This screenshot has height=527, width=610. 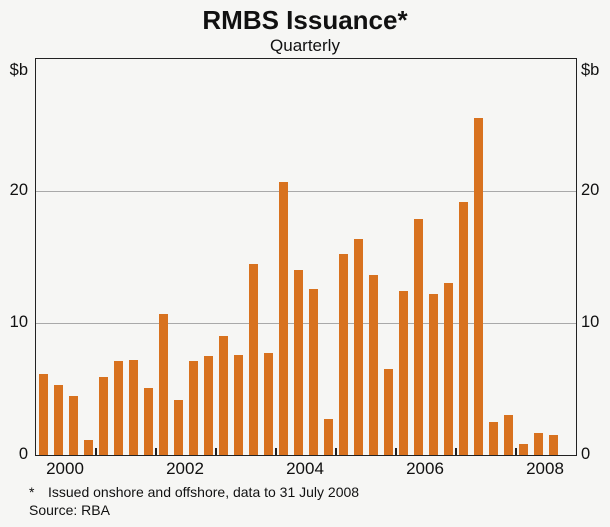 I want to click on bar-2008Q3, so click(x=553, y=445).